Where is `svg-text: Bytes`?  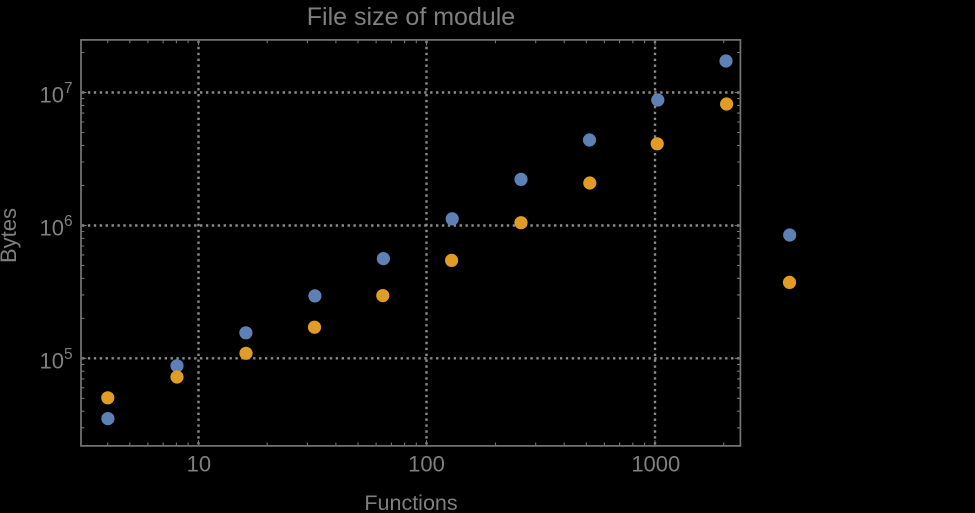
svg-text: Bytes is located at coordinates (10, 235).